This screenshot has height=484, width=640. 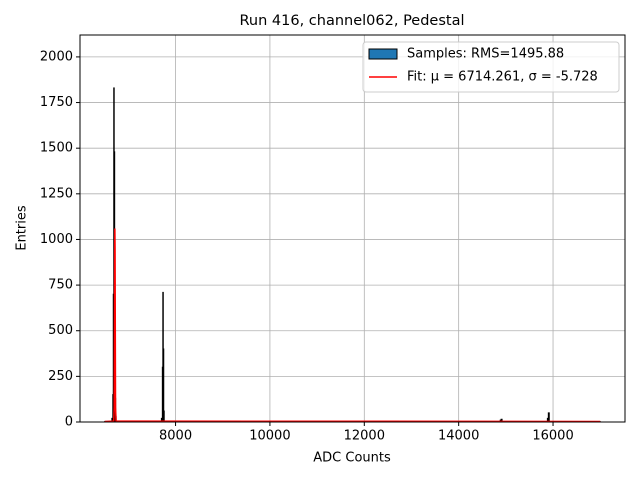 What do you see at coordinates (60, 330) in the screenshot?
I see `y-tick-label: 500` at bounding box center [60, 330].